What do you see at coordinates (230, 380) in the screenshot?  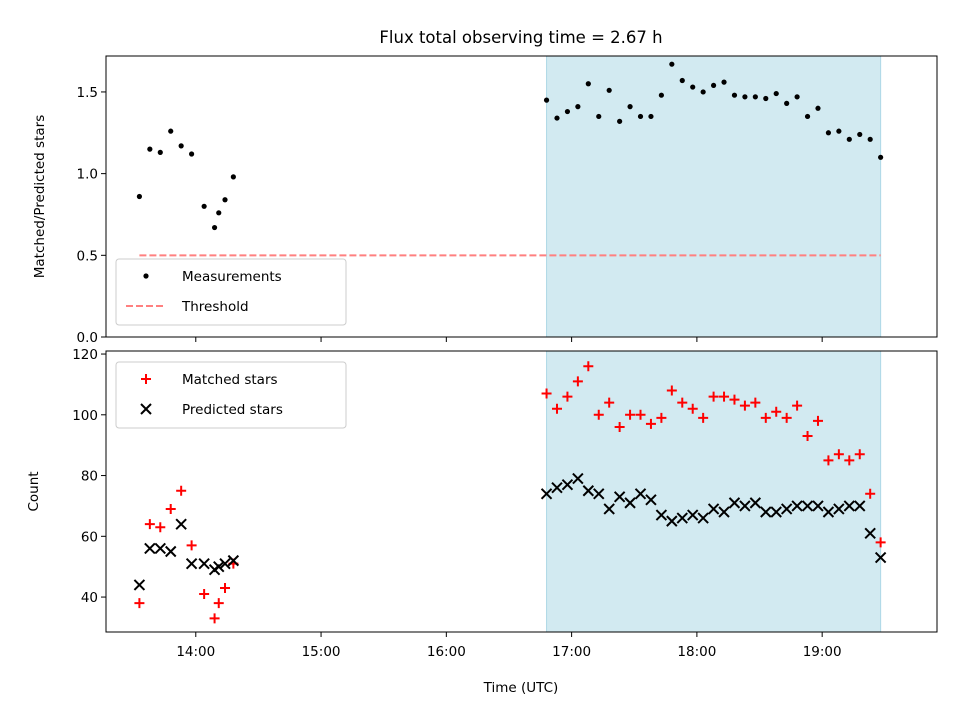 I see `legend-label: Matched stars` at bounding box center [230, 380].